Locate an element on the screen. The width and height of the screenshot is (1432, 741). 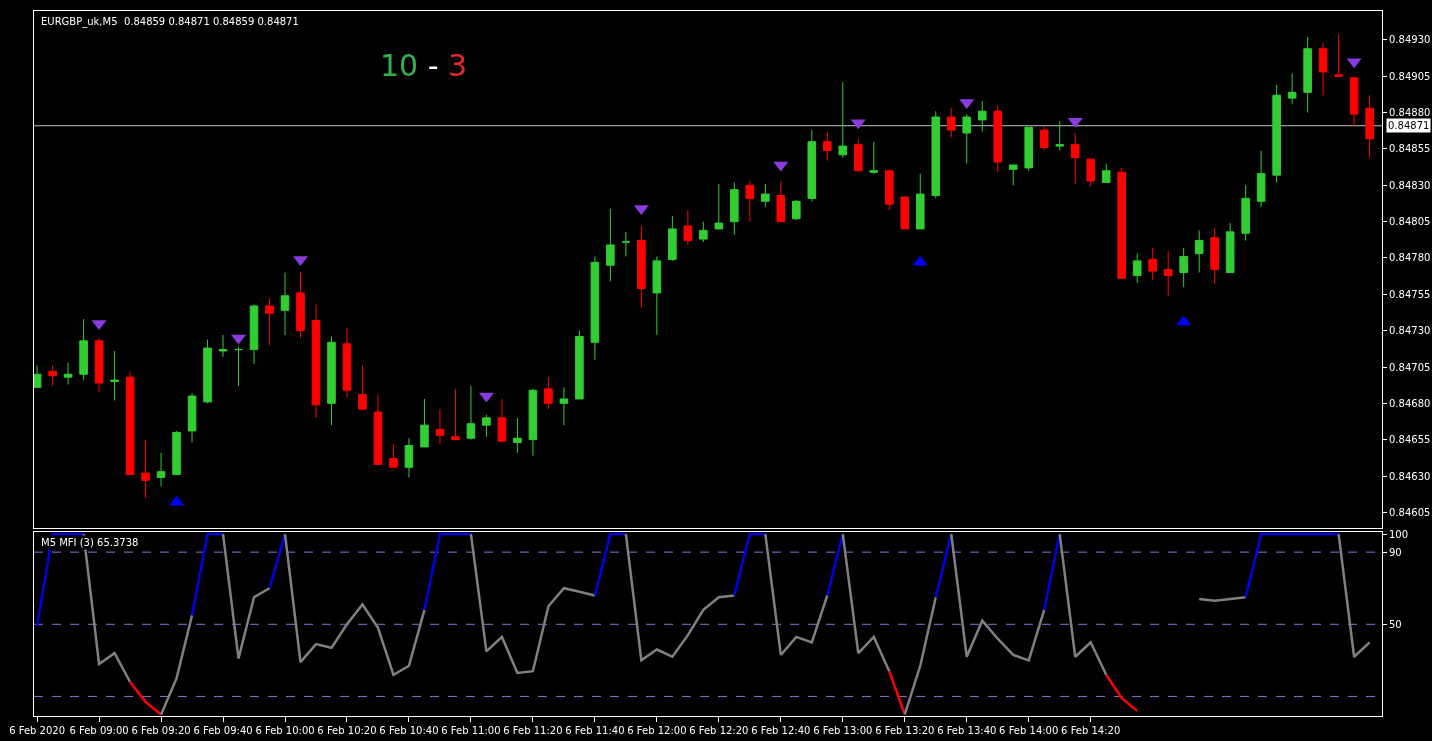
x-tick-label: 6 Feb 13:40 is located at coordinates (967, 731).